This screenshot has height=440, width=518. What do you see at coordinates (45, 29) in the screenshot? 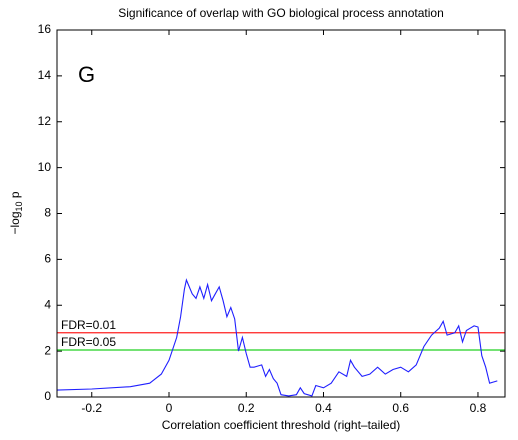
I see `y-tick-label: 16` at bounding box center [45, 29].